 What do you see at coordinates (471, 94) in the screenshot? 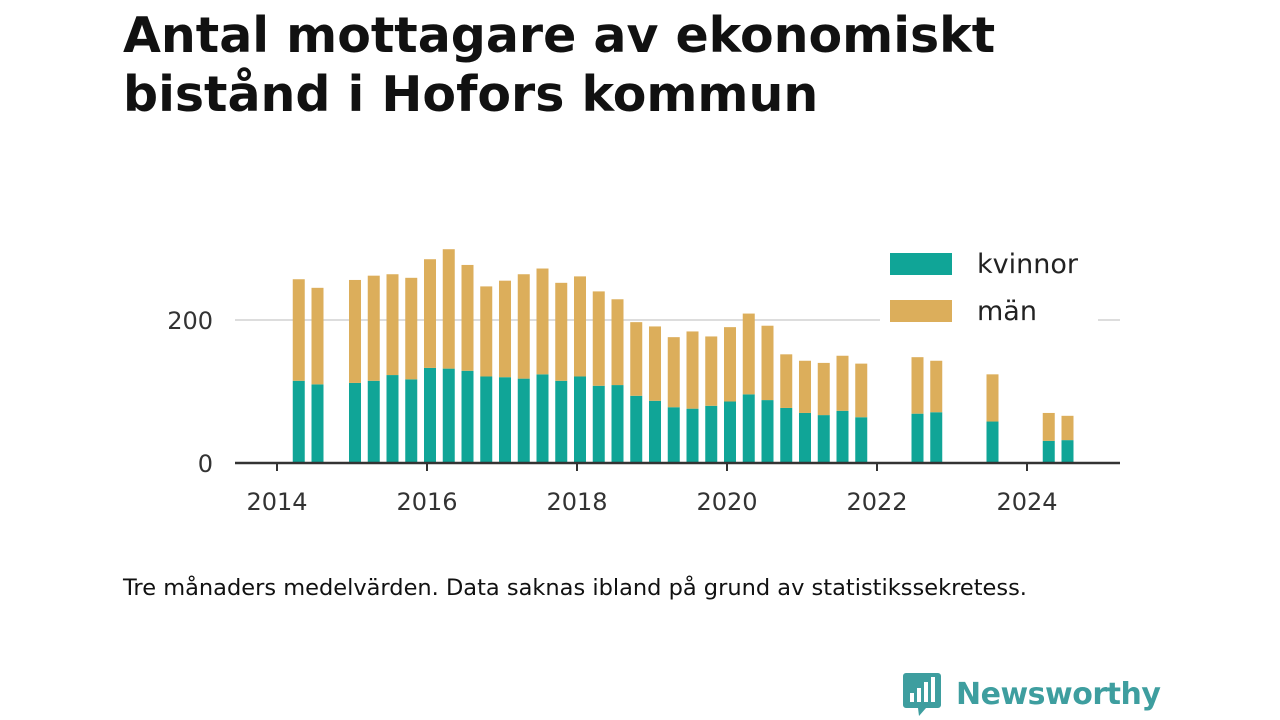
I see `chart-title-line-2: bistånd i Hofors kommun` at bounding box center [471, 94].